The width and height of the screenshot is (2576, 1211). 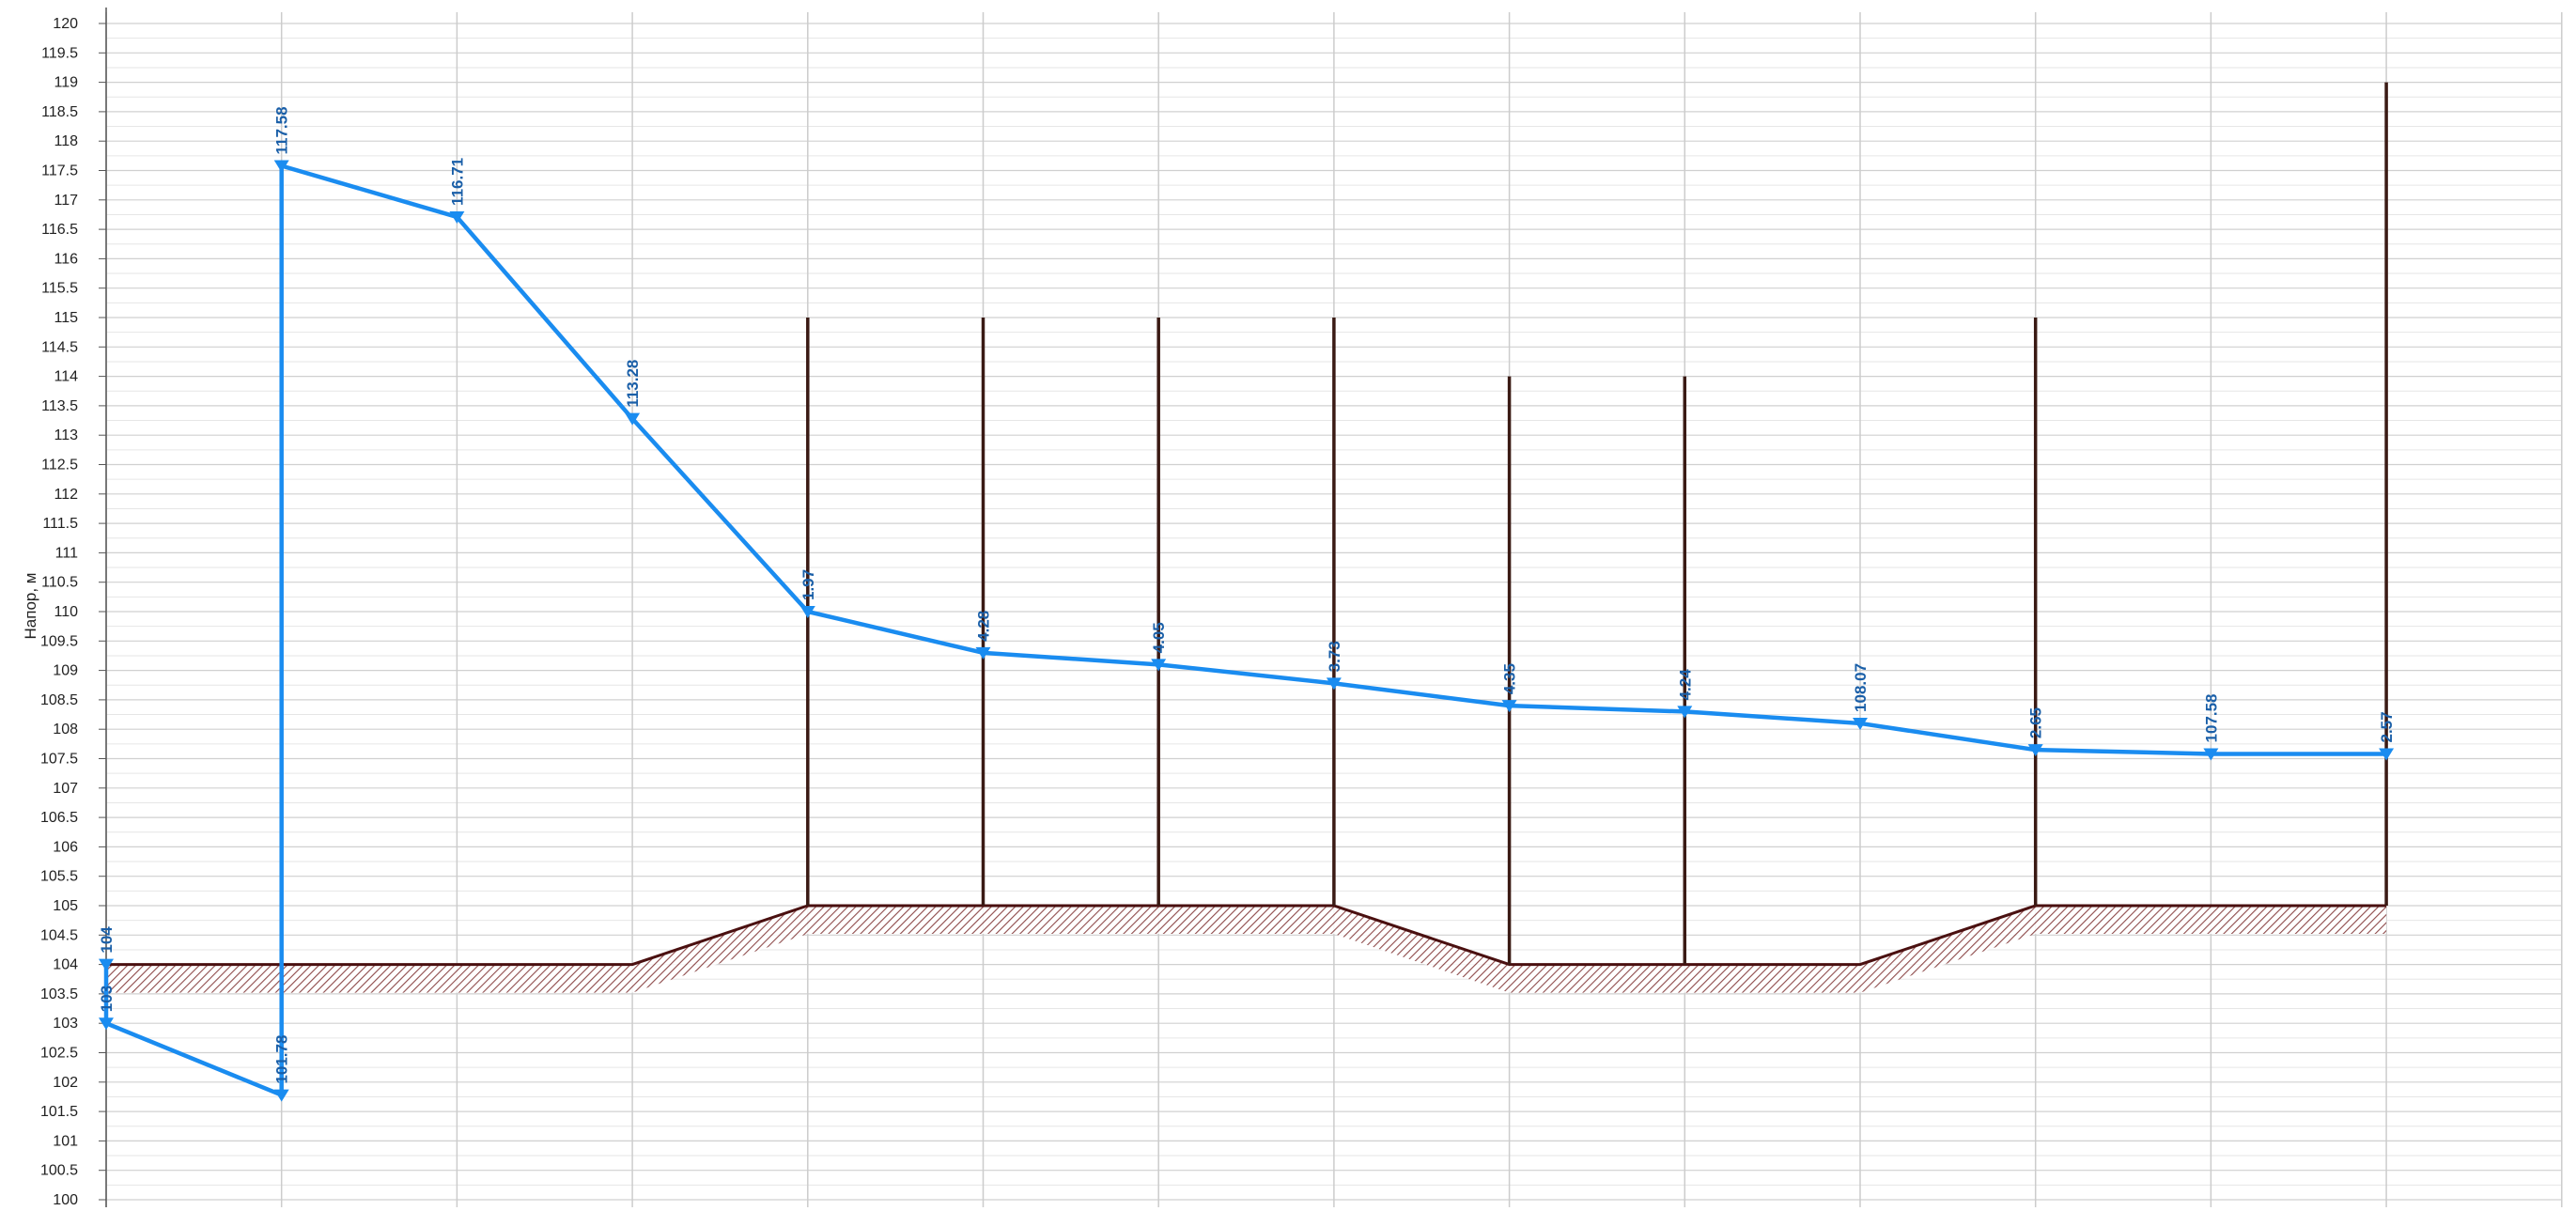 What do you see at coordinates (59, 877) in the screenshot?
I see `y-tick-label: 105.5` at bounding box center [59, 877].